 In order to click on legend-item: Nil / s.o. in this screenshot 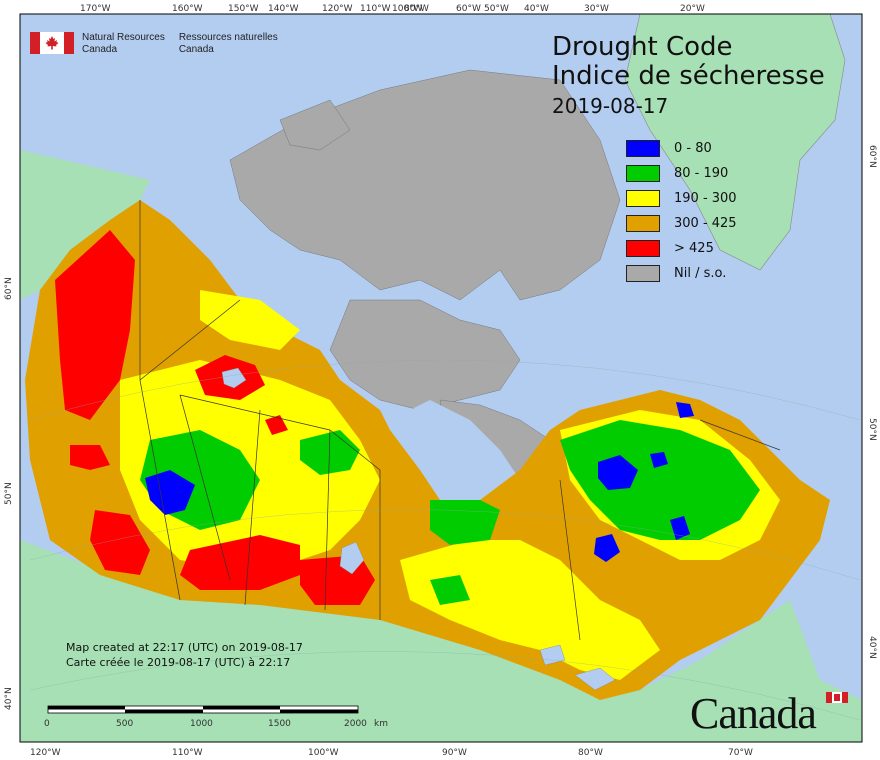, I will do `click(681, 273)`.